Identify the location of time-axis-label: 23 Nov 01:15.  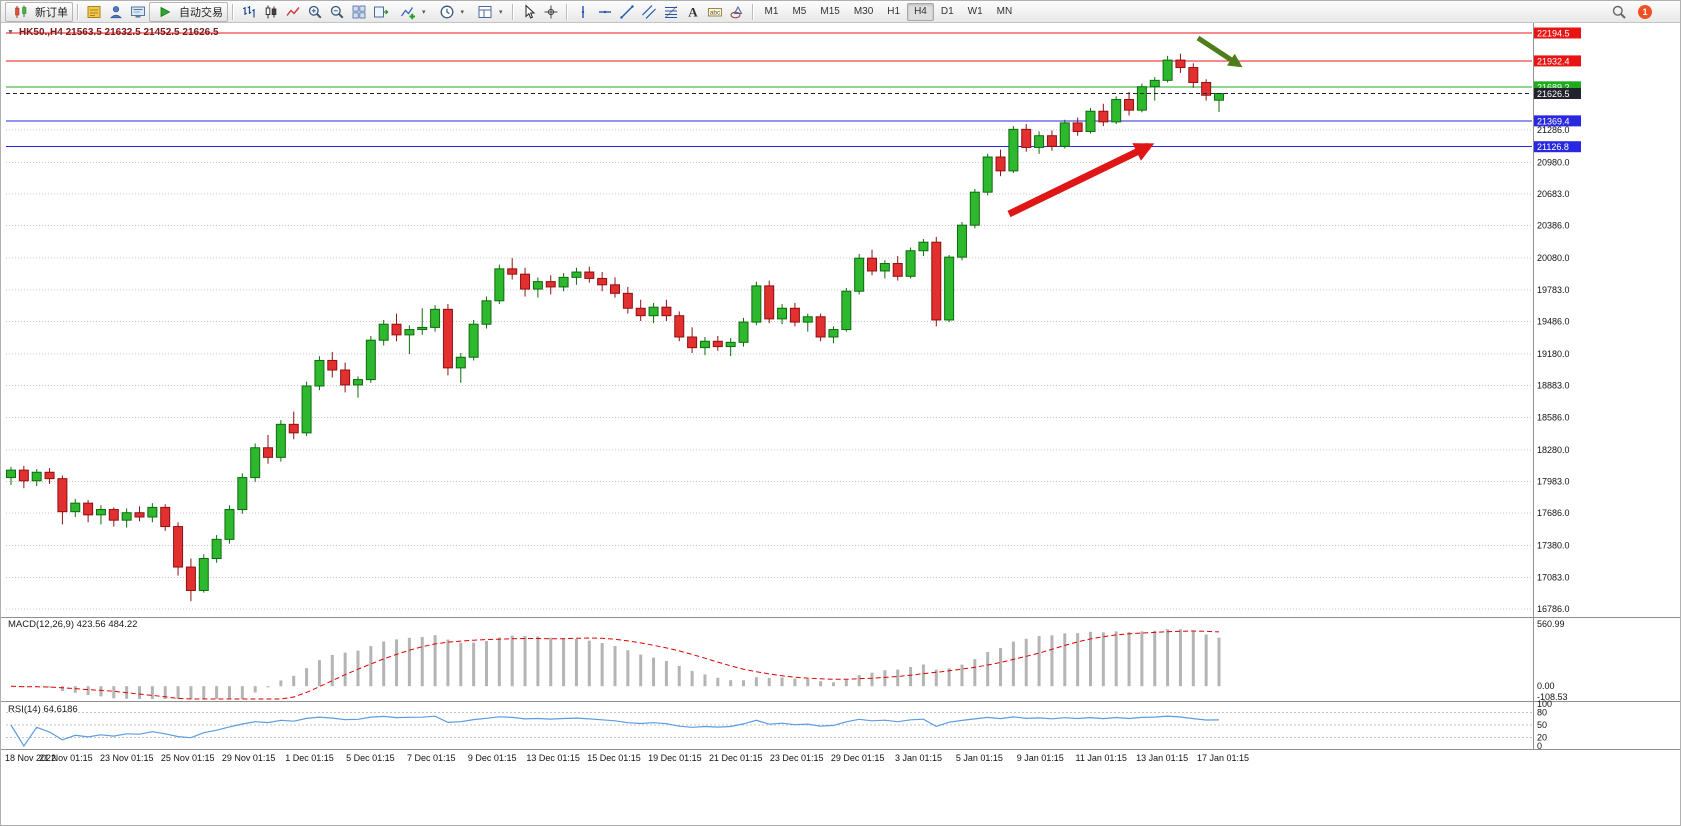
(127, 758).